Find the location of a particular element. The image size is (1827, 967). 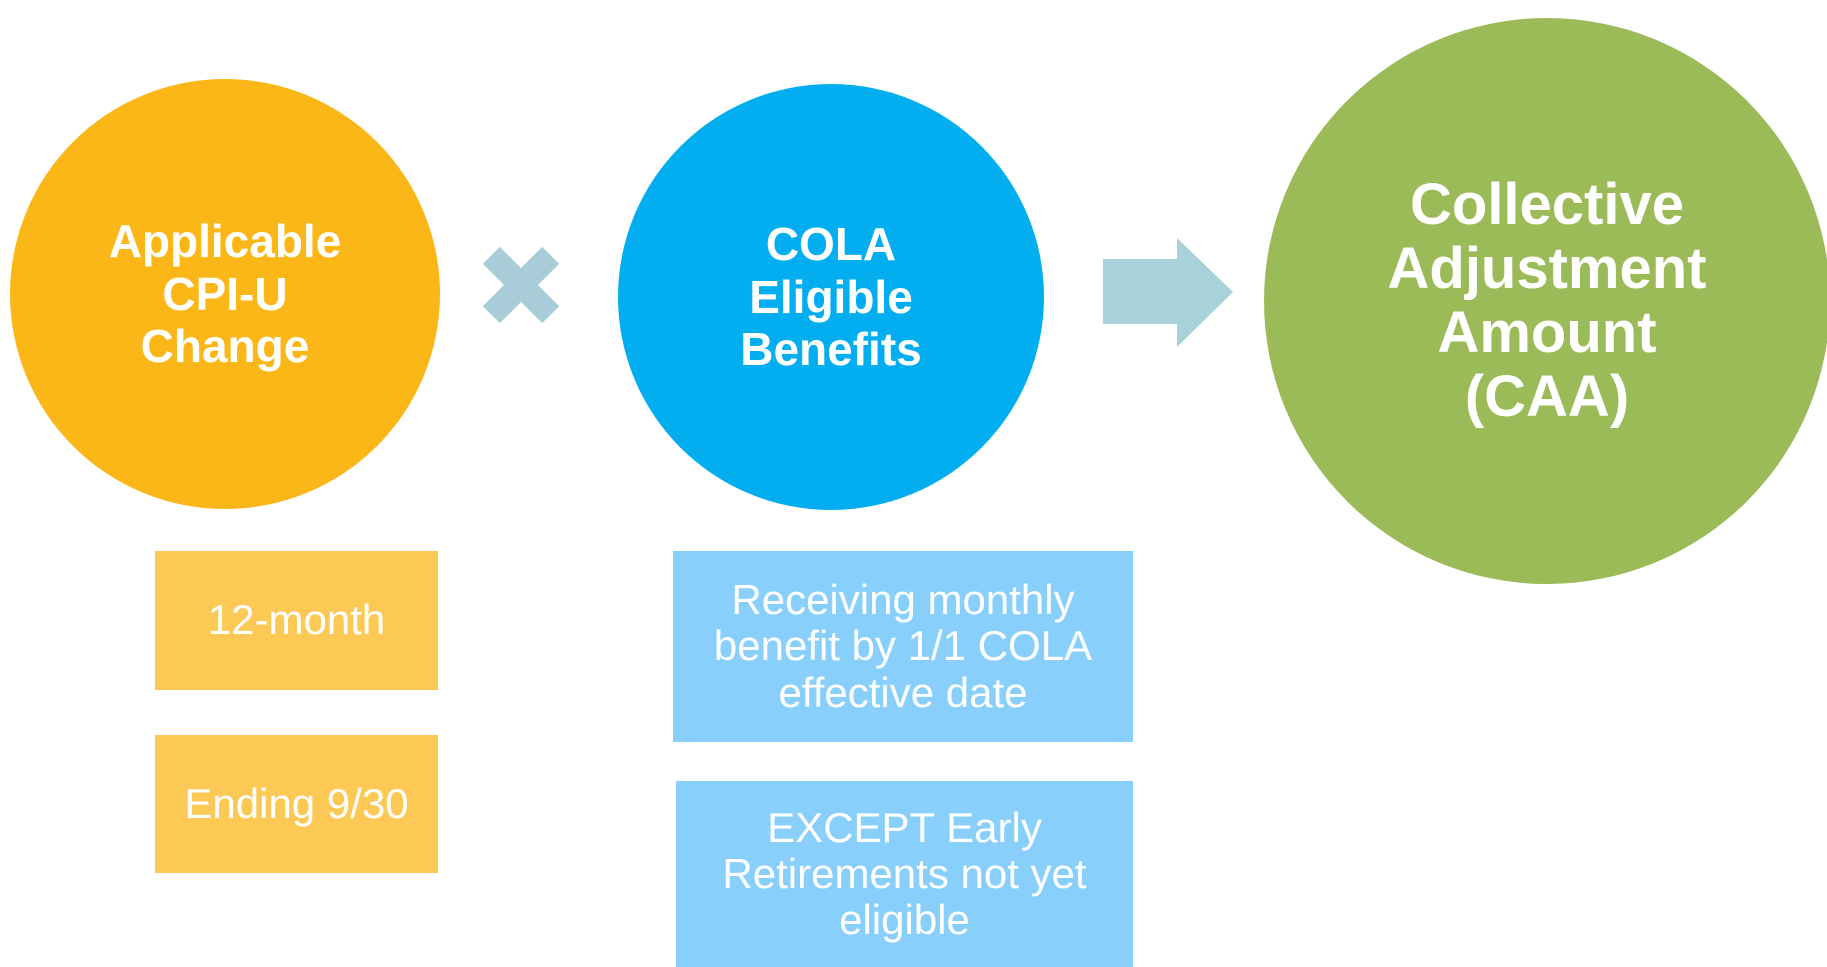

text-line: EXCEPT Early is located at coordinates (904, 827).